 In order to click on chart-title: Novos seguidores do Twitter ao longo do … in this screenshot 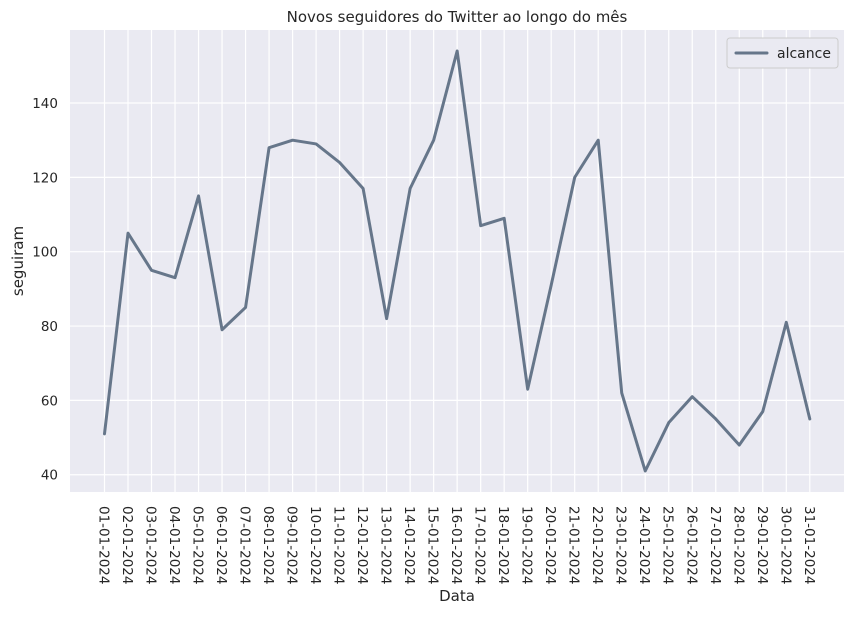, I will do `click(457, 17)`.